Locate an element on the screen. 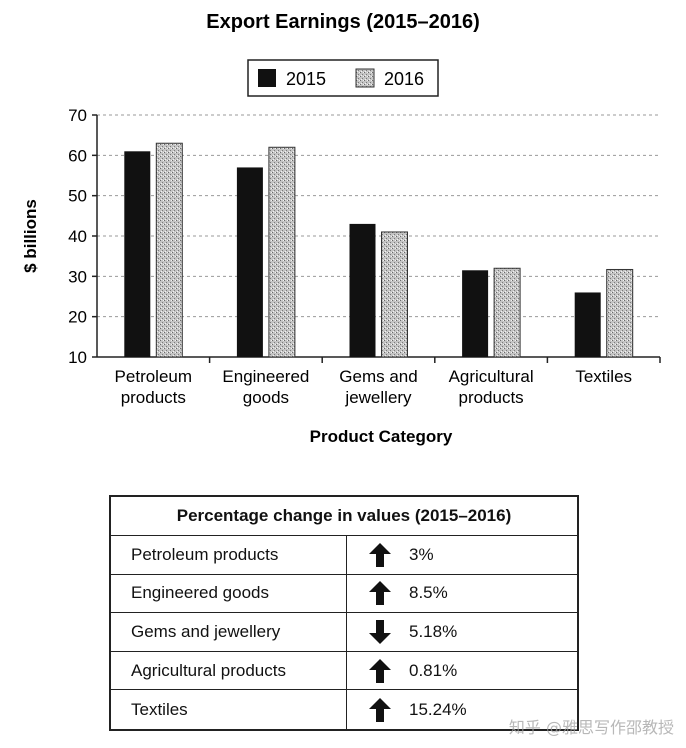 The height and width of the screenshot is (748, 686). row-name: Gems and jewellery is located at coordinates (229, 632).